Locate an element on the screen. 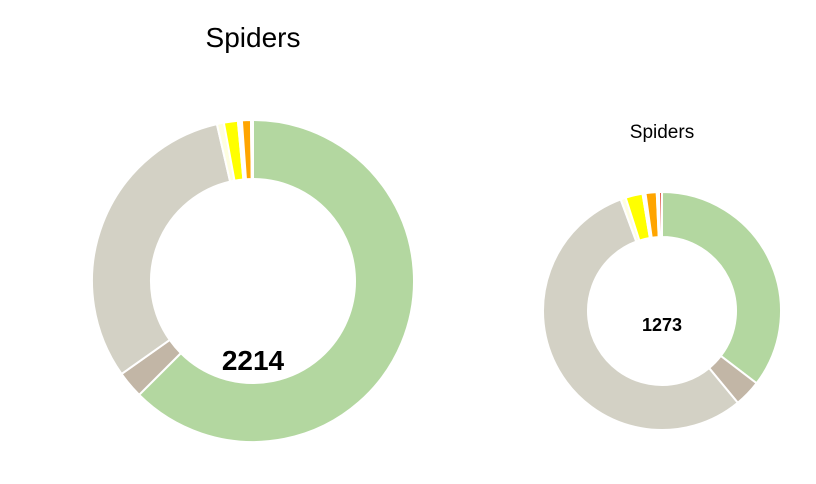 The image size is (816, 484). small-chart-title: Spiders is located at coordinates (662, 132).